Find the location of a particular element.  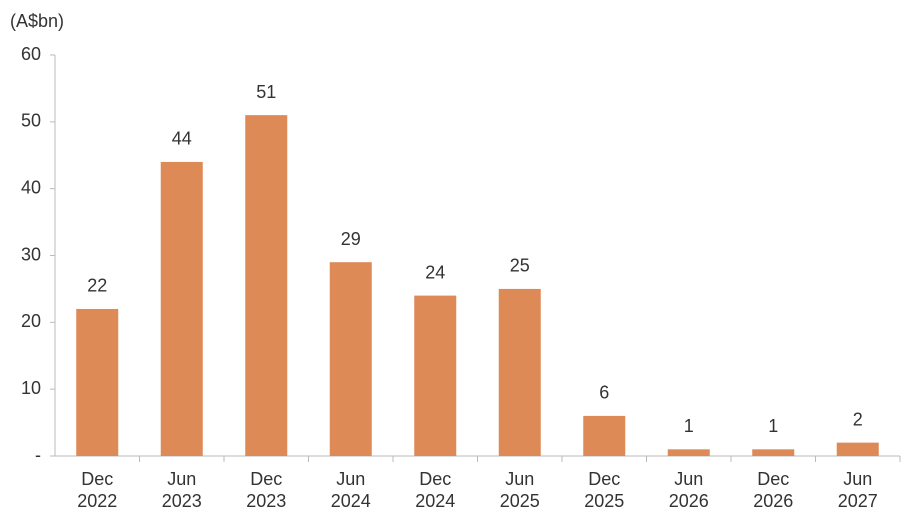

value-label: 25 is located at coordinates (520, 266).